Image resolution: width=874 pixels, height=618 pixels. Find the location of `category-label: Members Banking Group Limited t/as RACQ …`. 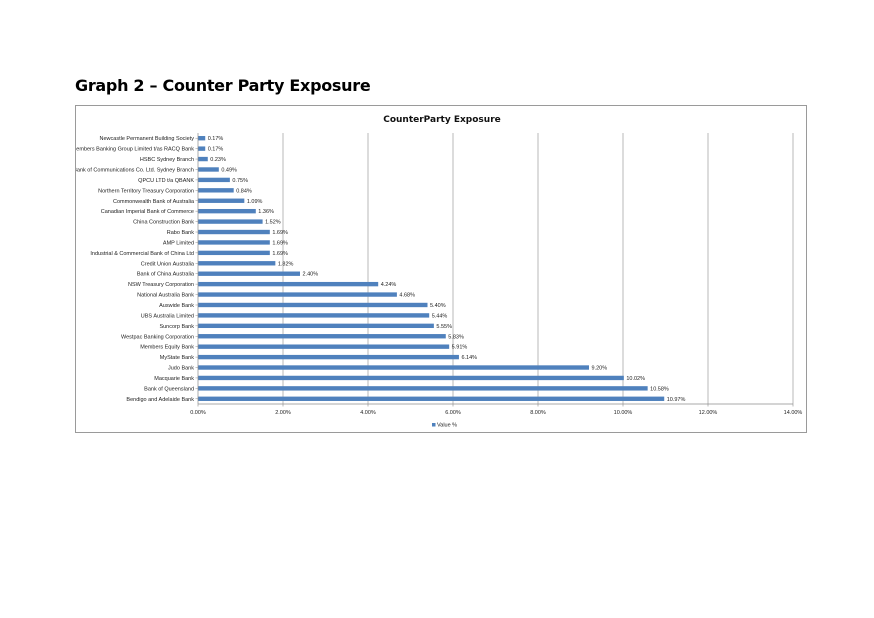

category-label: Members Banking Group Limited t/as RACQ … is located at coordinates (135, 150).